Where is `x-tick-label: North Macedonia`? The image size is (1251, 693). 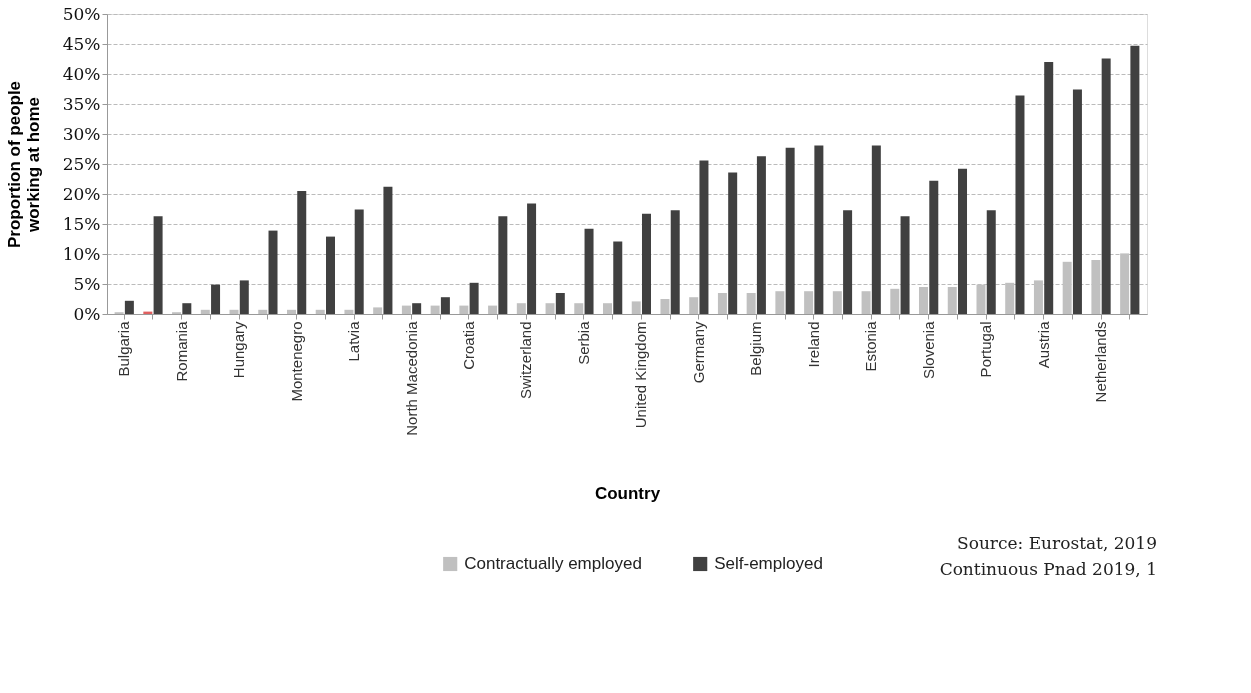
x-tick-label: North Macedonia is located at coordinates (411, 378).